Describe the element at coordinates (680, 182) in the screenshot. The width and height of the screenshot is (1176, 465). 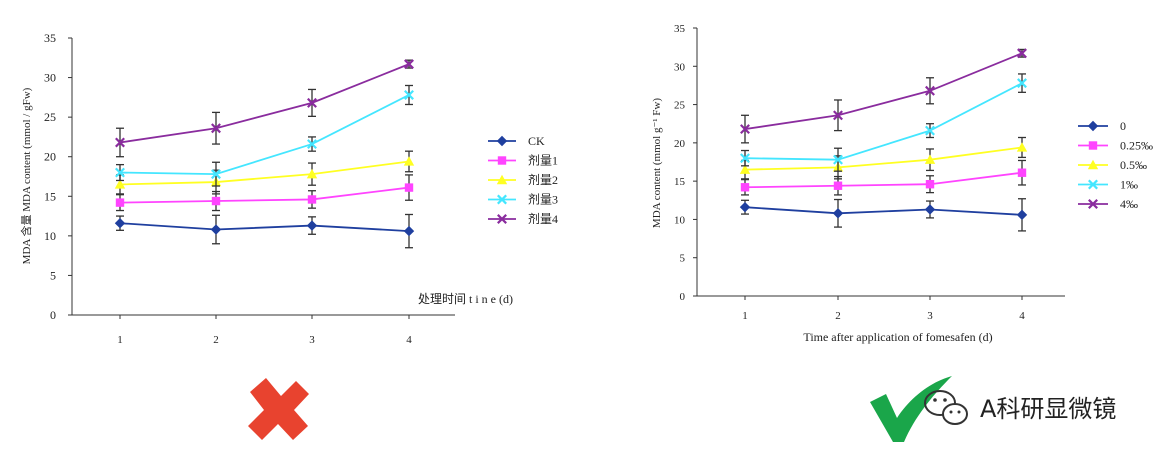
I see `y-tick-label: 15` at that location.